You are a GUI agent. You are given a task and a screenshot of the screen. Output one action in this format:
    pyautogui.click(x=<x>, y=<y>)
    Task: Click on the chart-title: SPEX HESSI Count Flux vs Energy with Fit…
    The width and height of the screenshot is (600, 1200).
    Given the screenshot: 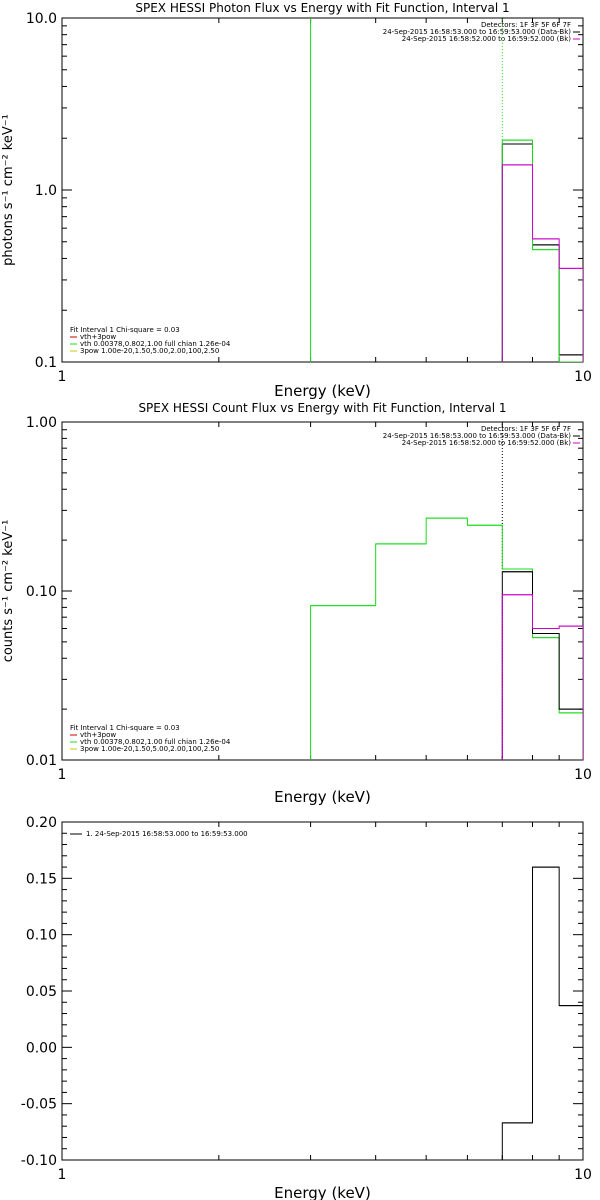 What is the action you would take?
    pyautogui.click(x=322, y=408)
    